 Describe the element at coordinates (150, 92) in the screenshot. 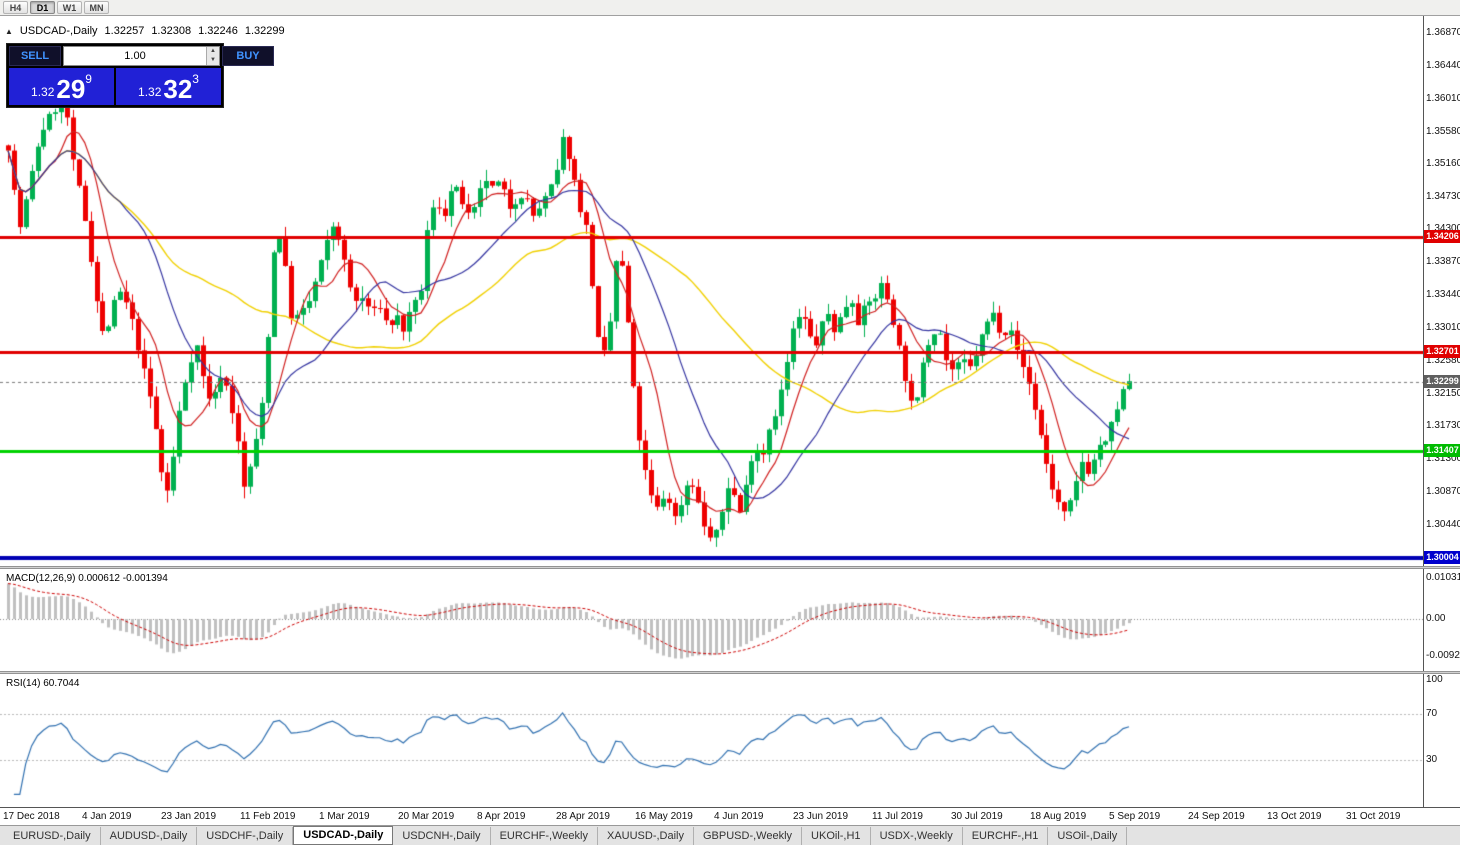

I see `buy-price-prefix: 1.32` at that location.